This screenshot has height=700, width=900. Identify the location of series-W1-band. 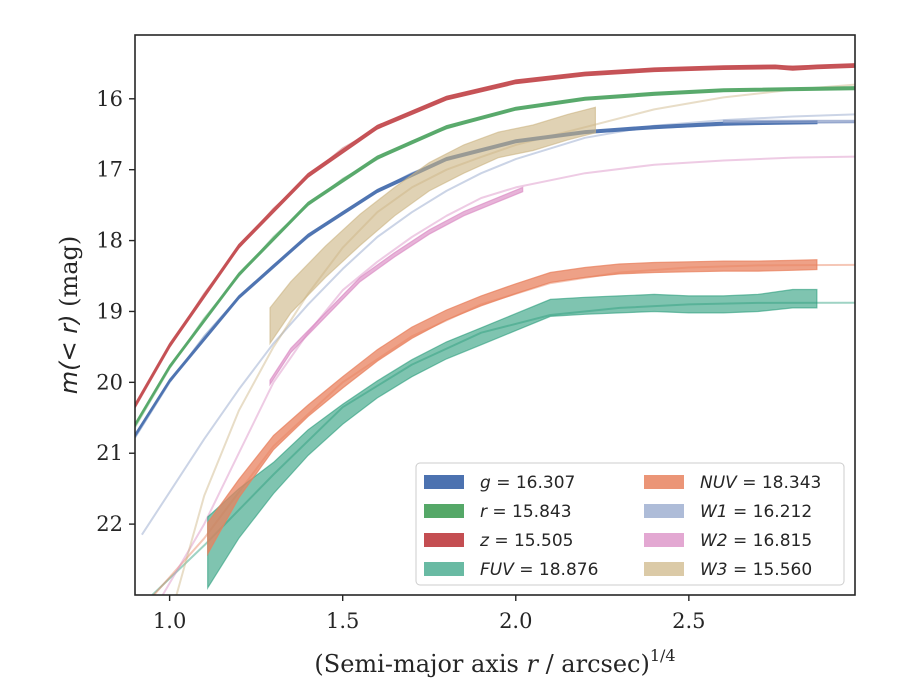
(788, 121).